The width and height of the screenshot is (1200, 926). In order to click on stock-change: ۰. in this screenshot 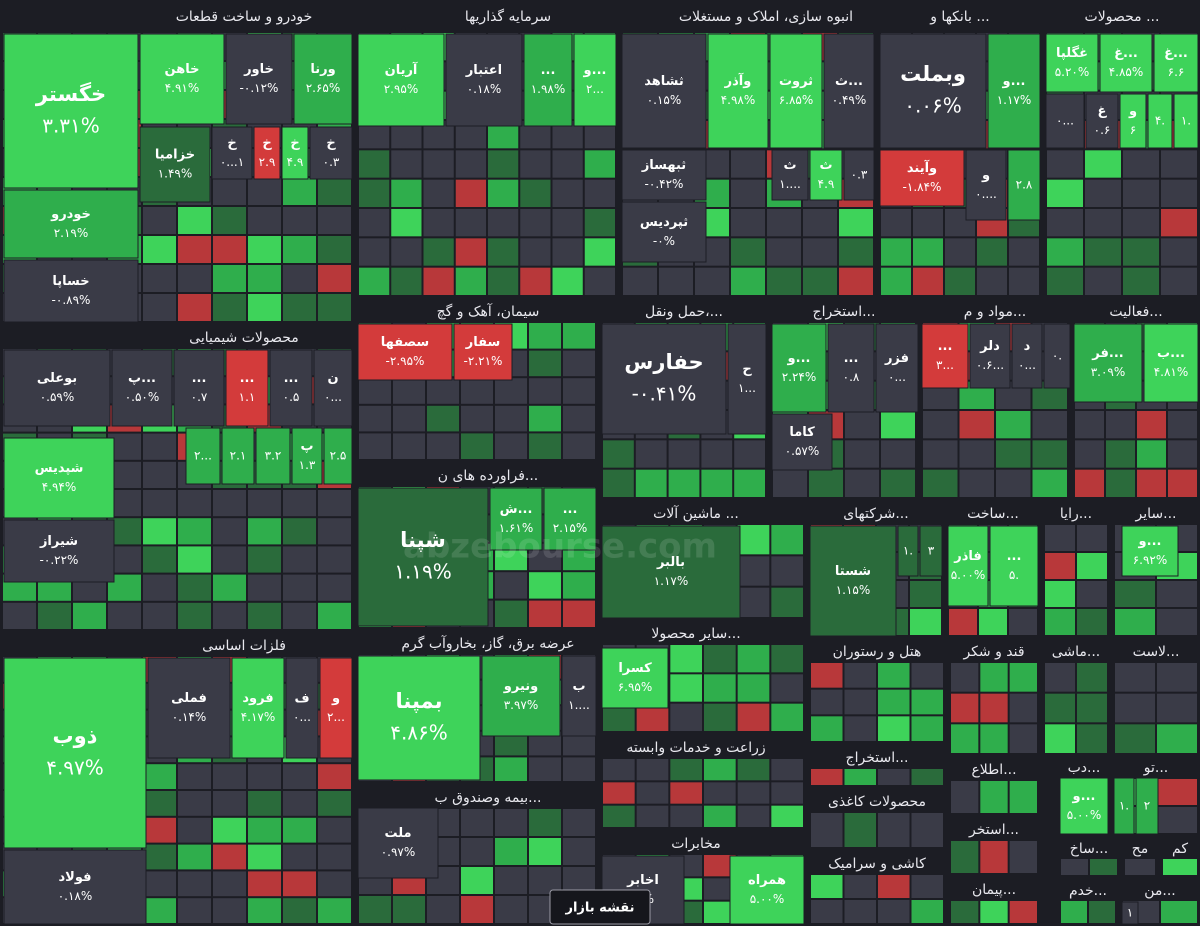, I will do `click(1057, 356)`.